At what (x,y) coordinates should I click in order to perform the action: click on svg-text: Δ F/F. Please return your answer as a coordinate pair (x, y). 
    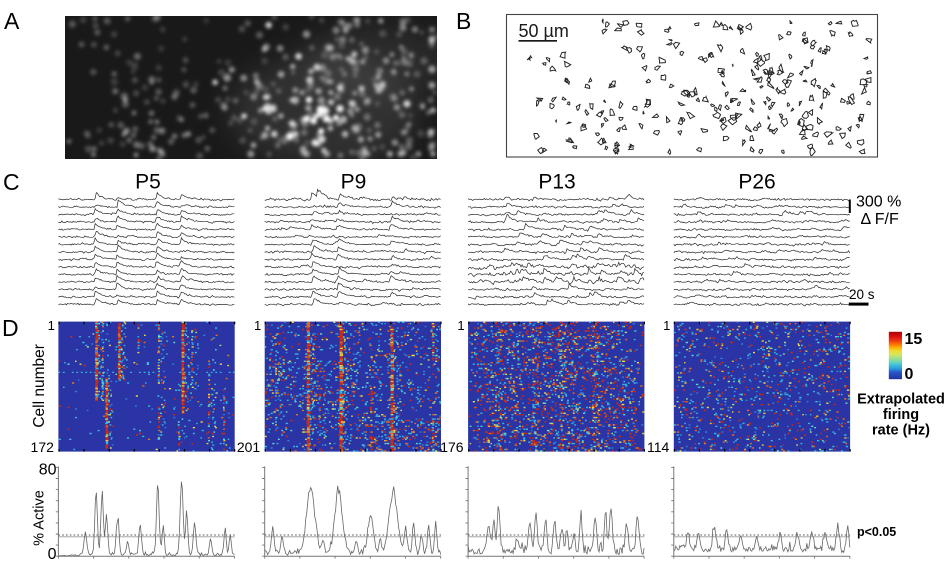
    Looking at the image, I should click on (880, 219).